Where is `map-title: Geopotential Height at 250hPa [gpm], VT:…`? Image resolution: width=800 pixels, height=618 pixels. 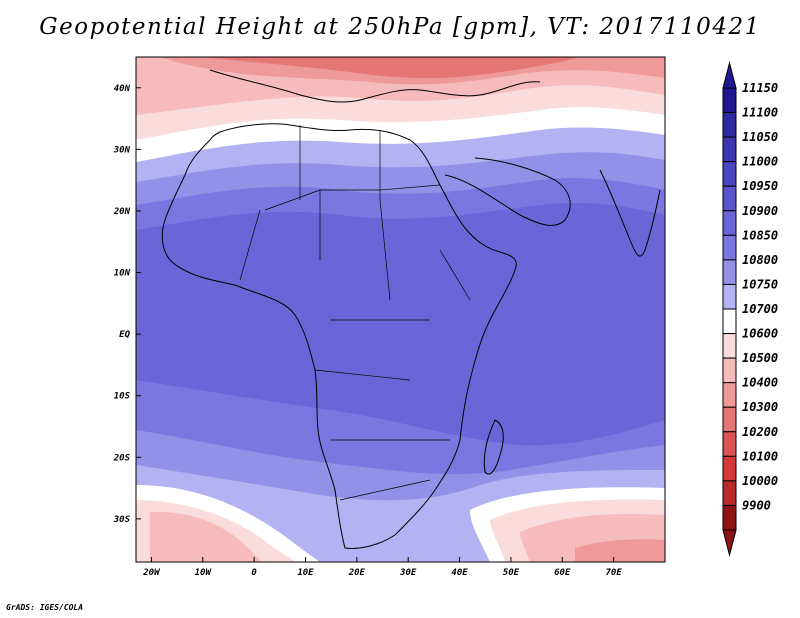 map-title: Geopotential Height at 250hPa [gpm], VT:… is located at coordinates (400, 27).